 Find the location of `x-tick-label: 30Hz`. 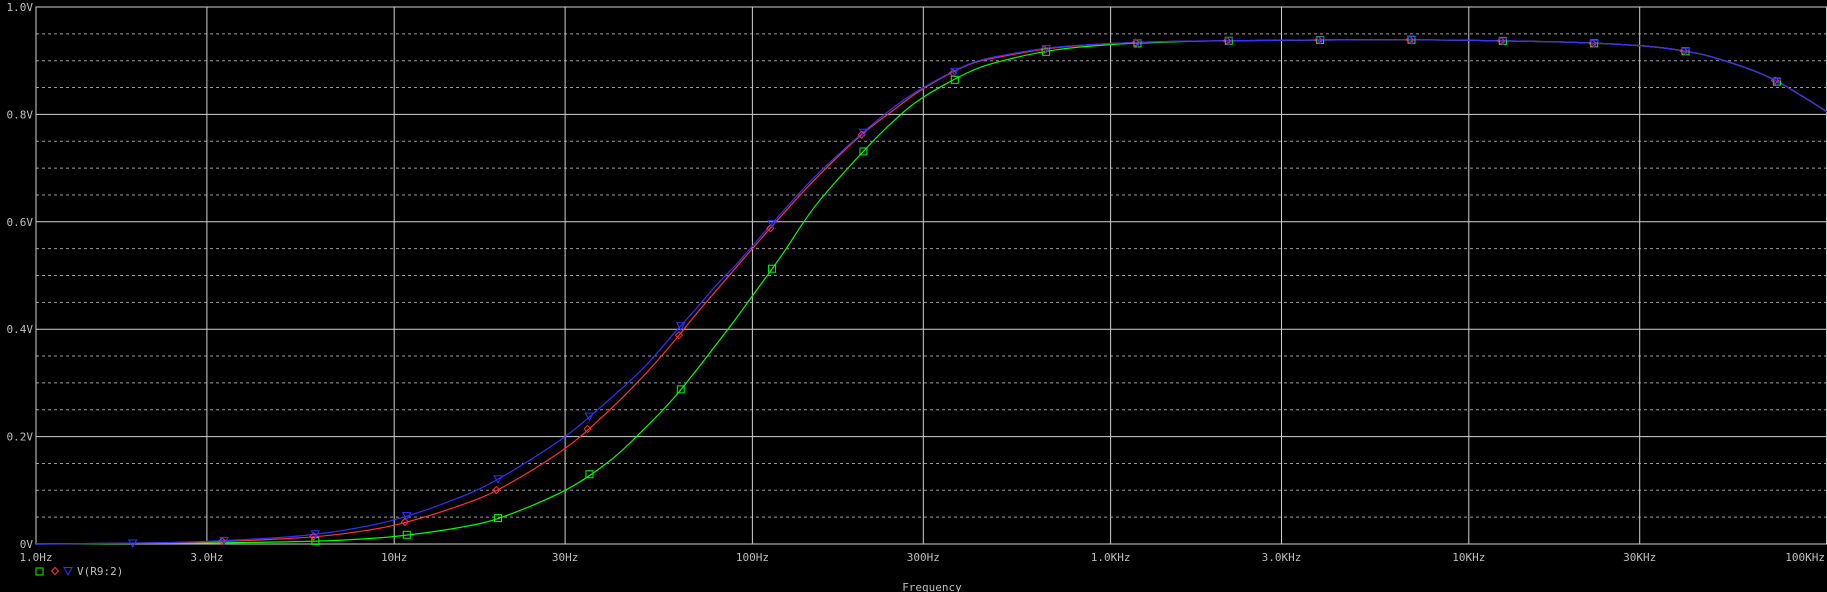

x-tick-label: 30Hz is located at coordinates (565, 557).